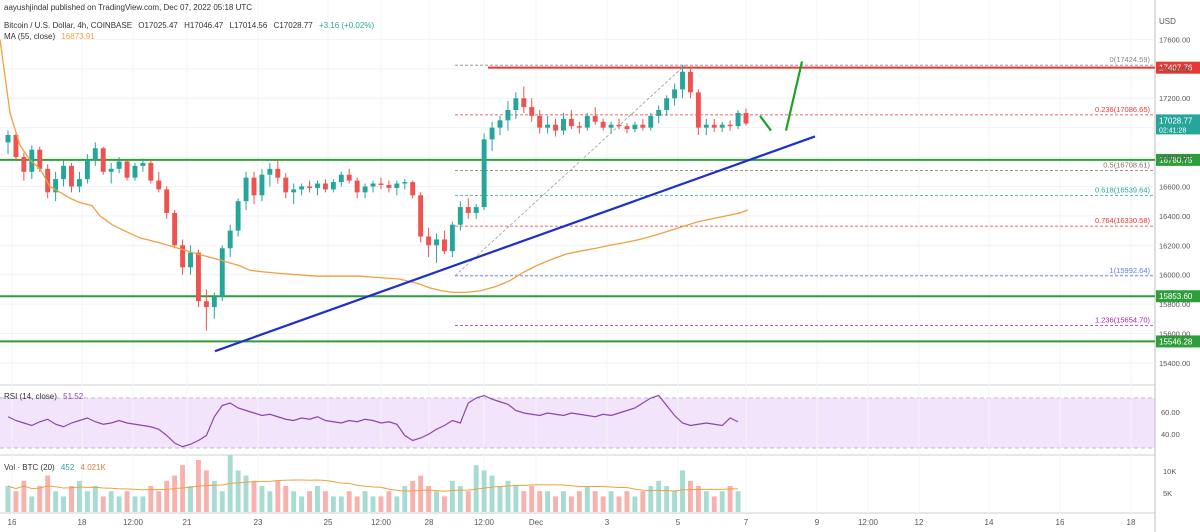 Image resolution: width=1200 pixels, height=532 pixels. What do you see at coordinates (570, 170) in the screenshot?
I see `fib-anchor-line` at bounding box center [570, 170].